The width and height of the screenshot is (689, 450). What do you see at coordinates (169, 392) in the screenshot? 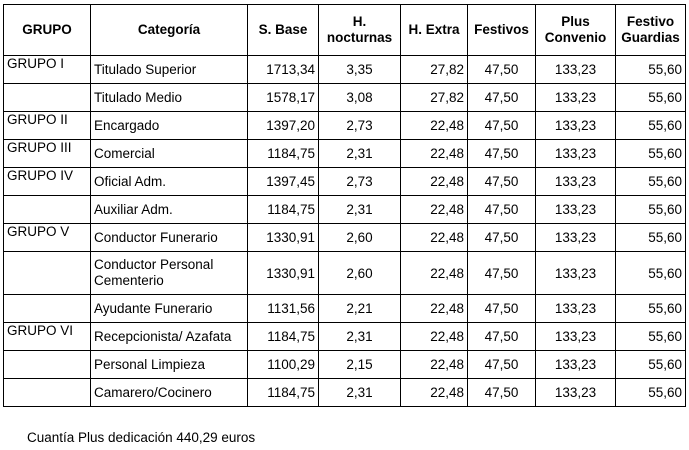
I see `categoria-cell: Camarero/Cocinero` at bounding box center [169, 392].